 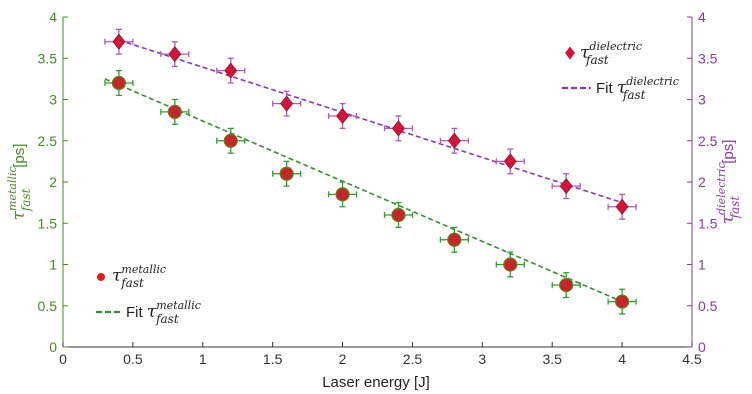 What do you see at coordinates (728, 152) in the screenshot?
I see `right-y-axis-label-unit: [ps]` at bounding box center [728, 152].